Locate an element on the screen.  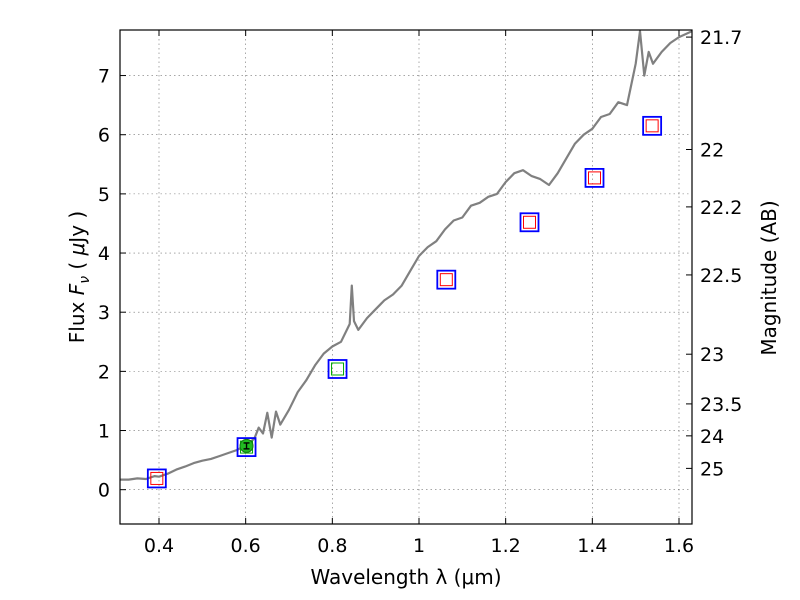
y-tick-label: 4 is located at coordinates (104, 254).